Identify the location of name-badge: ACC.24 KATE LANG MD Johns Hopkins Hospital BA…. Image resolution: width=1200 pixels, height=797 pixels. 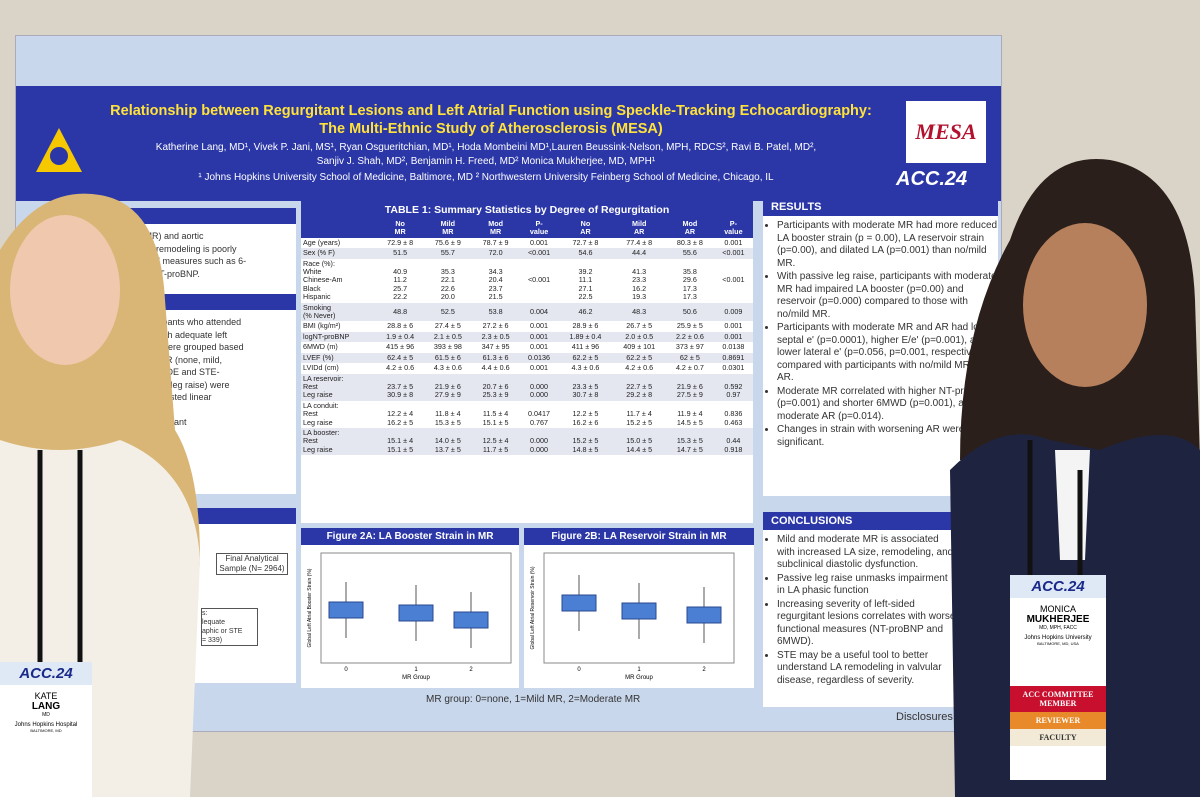
(46, 729).